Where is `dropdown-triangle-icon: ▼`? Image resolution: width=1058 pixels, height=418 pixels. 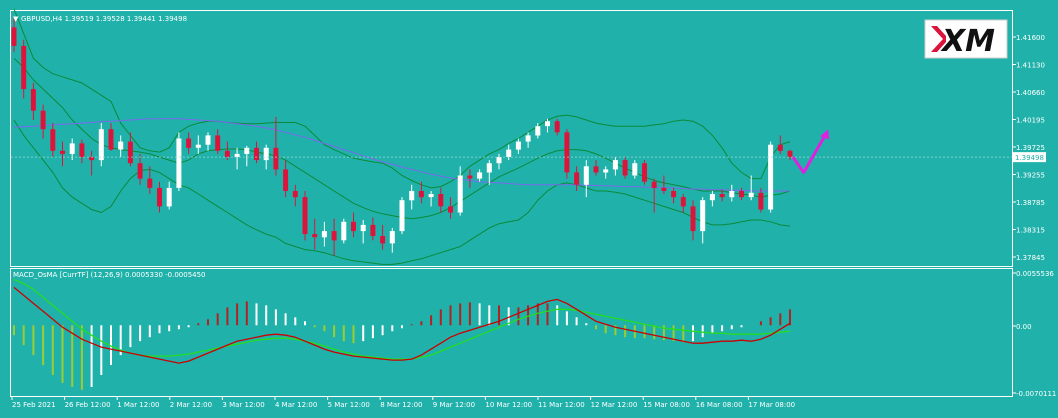
dropdown-triangle-icon: ▼ is located at coordinates (16, 19).